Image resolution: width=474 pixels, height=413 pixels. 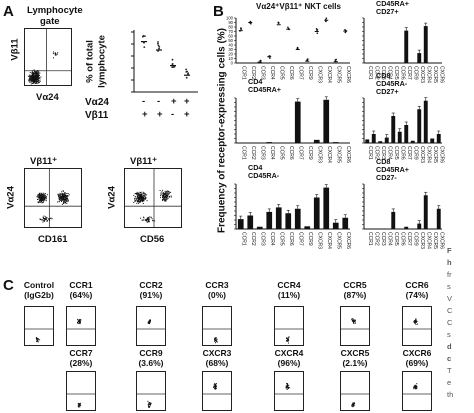 What do you see at coordinates (151, 326) in the screenshot?
I see `flow-plot-ccr2` at bounding box center [151, 326].